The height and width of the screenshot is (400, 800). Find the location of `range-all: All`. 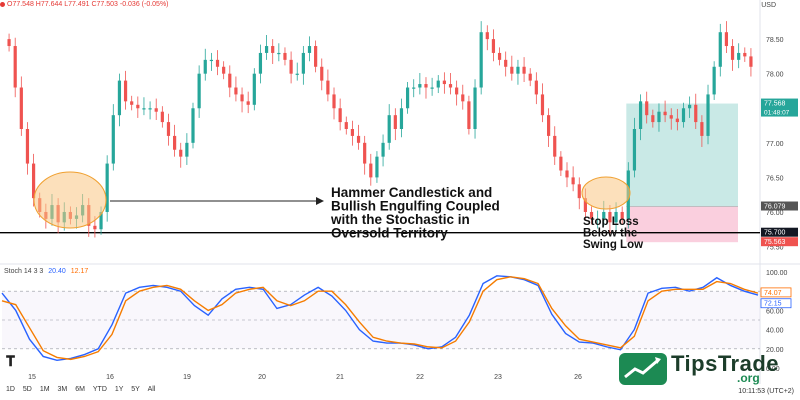

range-all: All is located at coordinates (151, 389).